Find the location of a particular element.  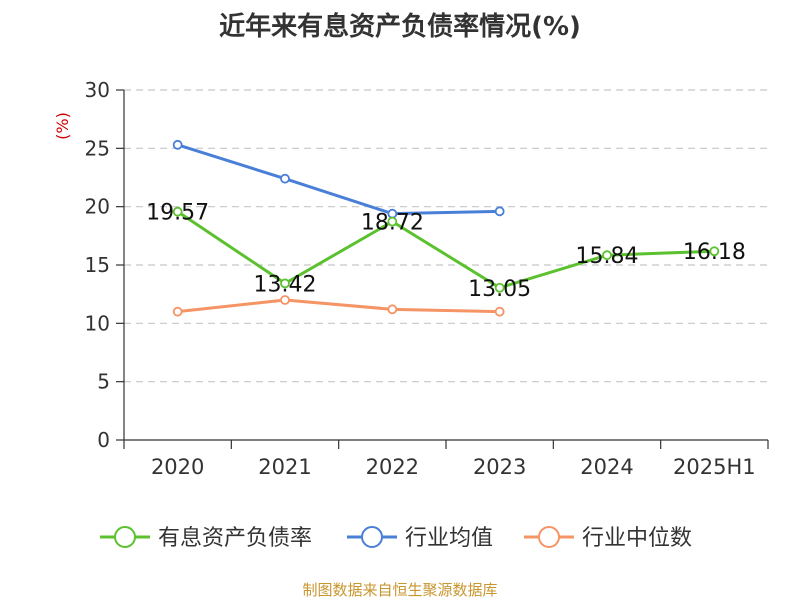

y-tick-label: 25 is located at coordinates (97, 148).